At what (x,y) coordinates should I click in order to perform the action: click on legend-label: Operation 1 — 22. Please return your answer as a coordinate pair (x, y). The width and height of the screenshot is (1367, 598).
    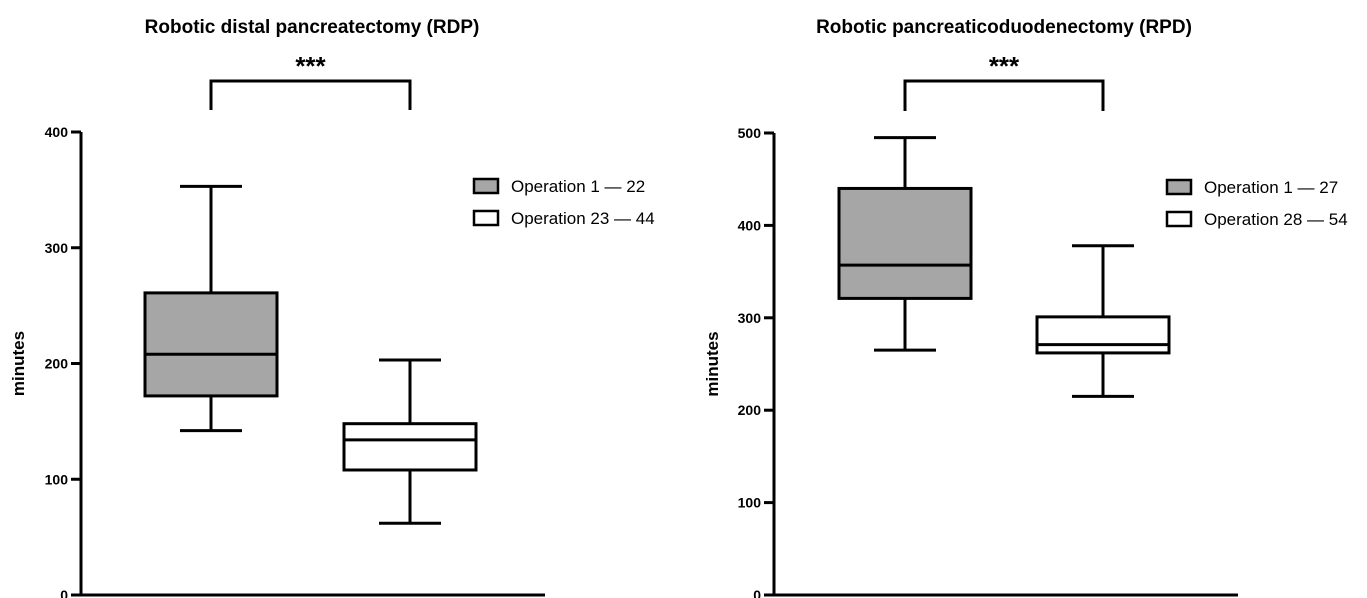
    Looking at the image, I should click on (578, 186).